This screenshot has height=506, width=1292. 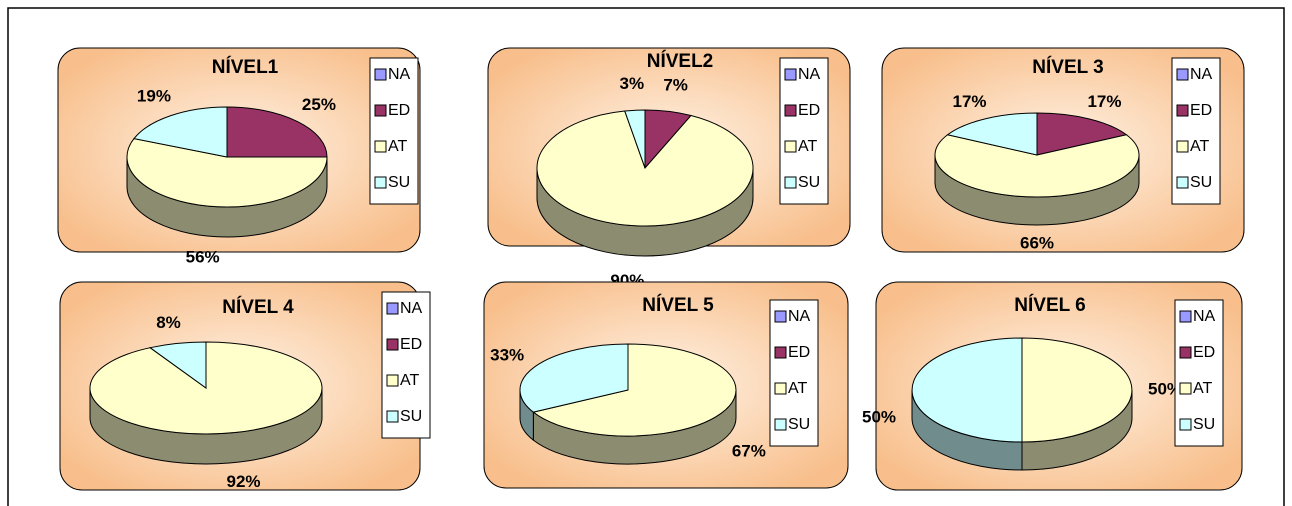 I want to click on data-label: 33%, so click(x=507, y=355).